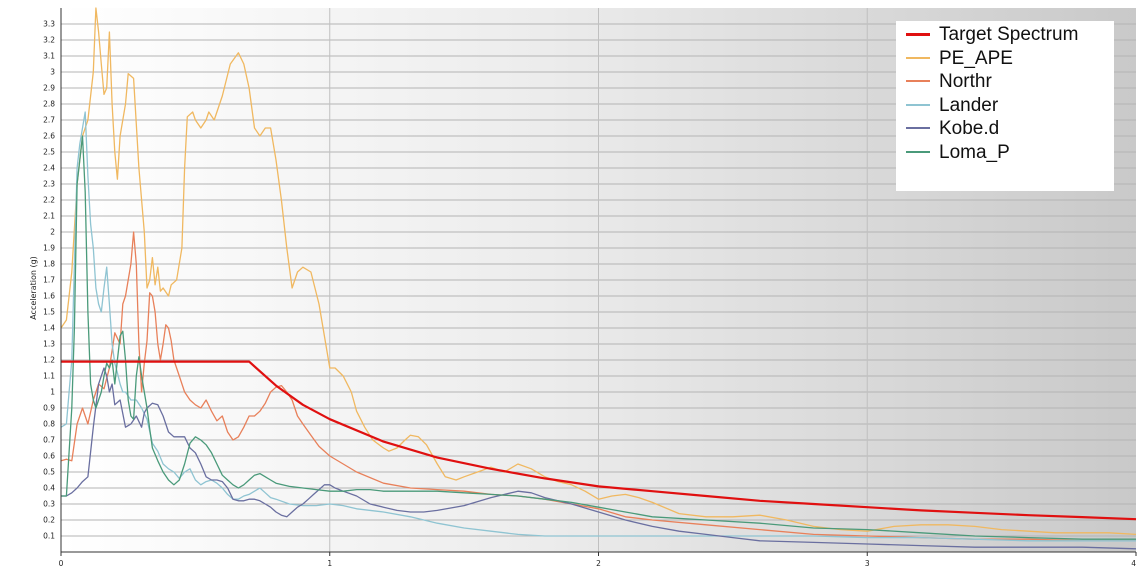 The width and height of the screenshot is (1141, 573). What do you see at coordinates (49, 520) in the screenshot?
I see `y-tick-label: 0.2` at bounding box center [49, 520].